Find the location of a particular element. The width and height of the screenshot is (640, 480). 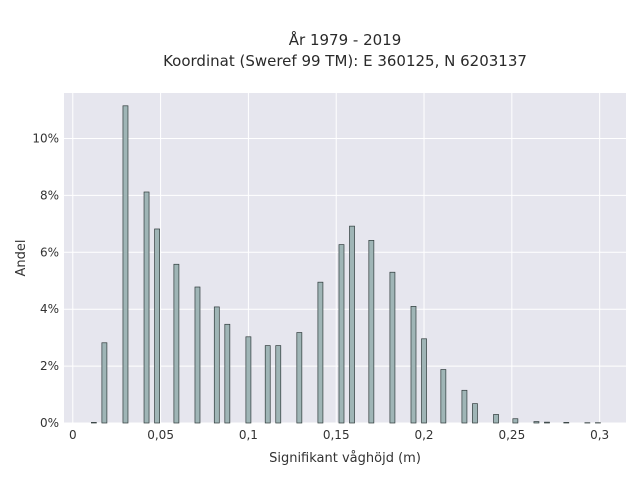

x-tick-label: 0,2 is located at coordinates (423, 435).